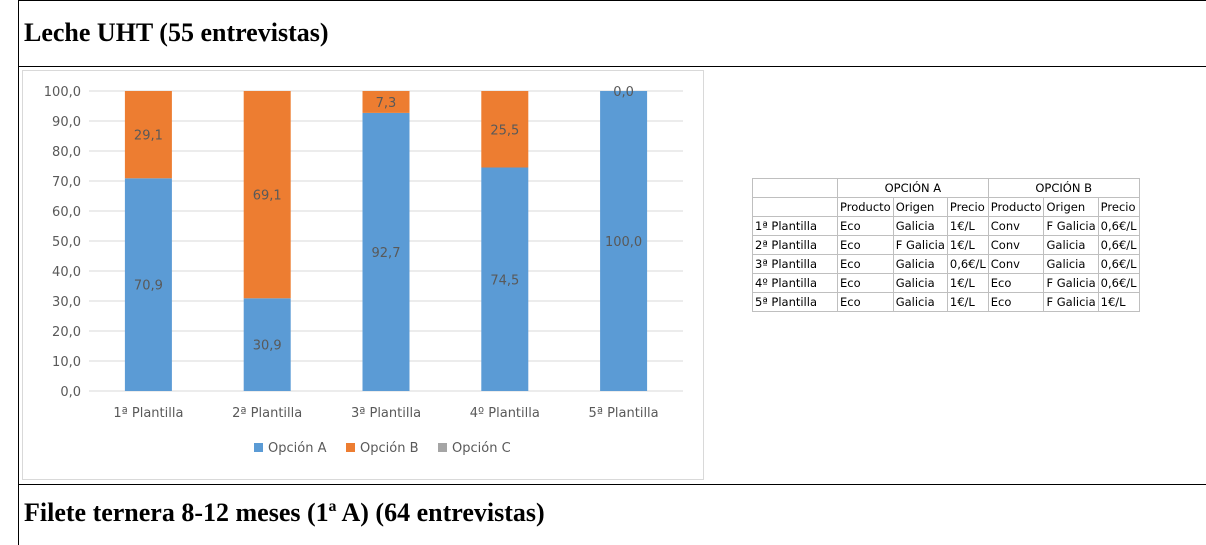 The width and height of the screenshot is (1206, 545). What do you see at coordinates (297, 448) in the screenshot?
I see `legend-label: Opción A` at bounding box center [297, 448].